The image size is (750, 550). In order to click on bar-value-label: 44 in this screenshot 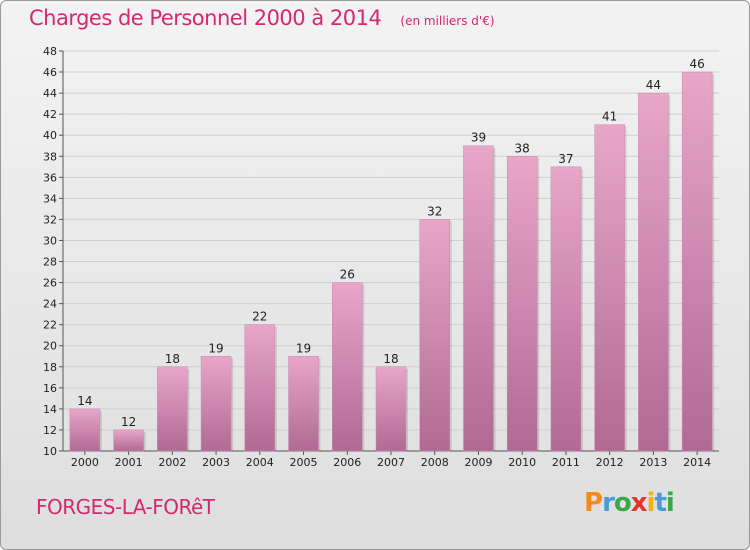, I will do `click(653, 85)`.